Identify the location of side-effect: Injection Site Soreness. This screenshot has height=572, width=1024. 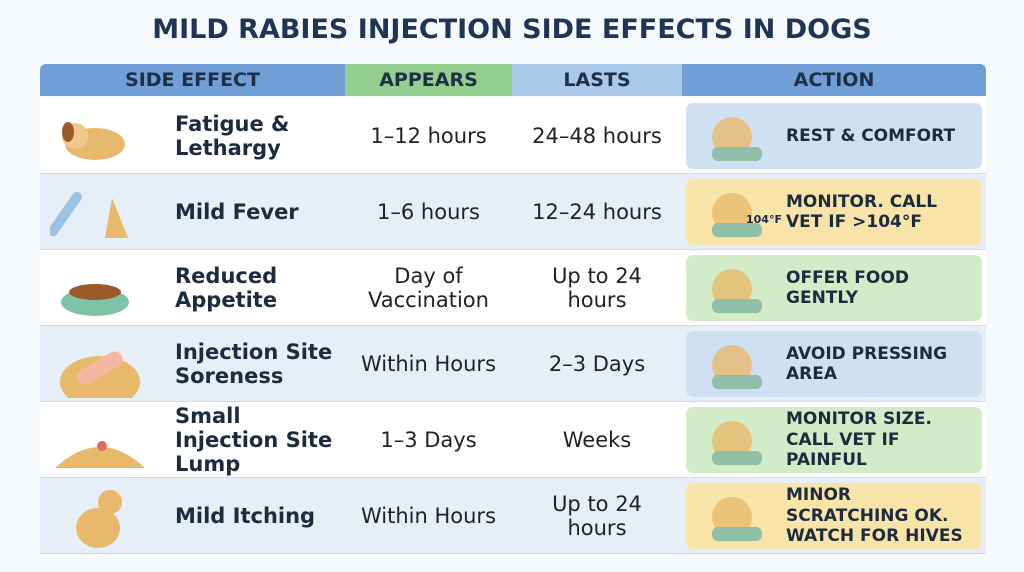
(254, 363).